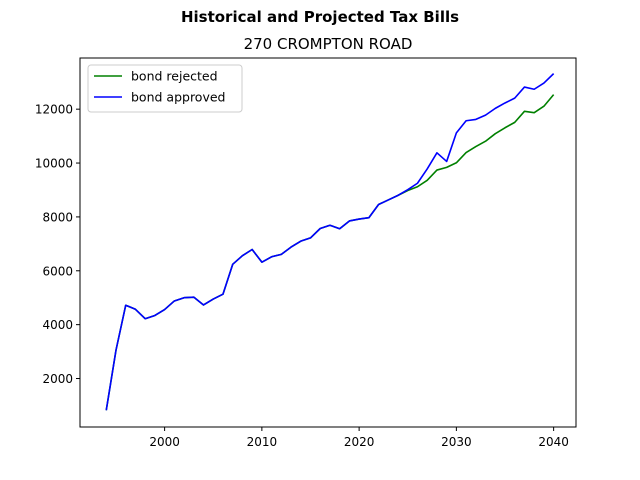 This screenshot has height=480, width=640. I want to click on x-axis: 2000 2010 2020 2030 2040, so click(359, 438).